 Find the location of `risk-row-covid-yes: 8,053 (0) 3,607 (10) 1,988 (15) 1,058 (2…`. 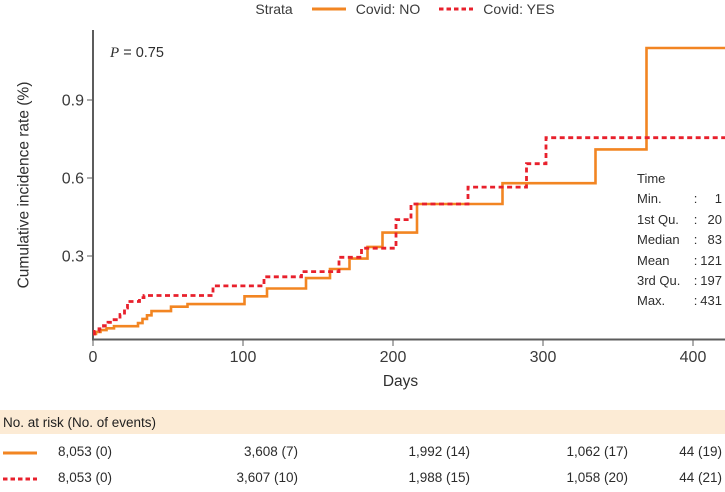

risk-row-covid-yes: 8,053 (0) 3,607 (10) 1,988 (15) 1,058 (2… is located at coordinates (362, 479).